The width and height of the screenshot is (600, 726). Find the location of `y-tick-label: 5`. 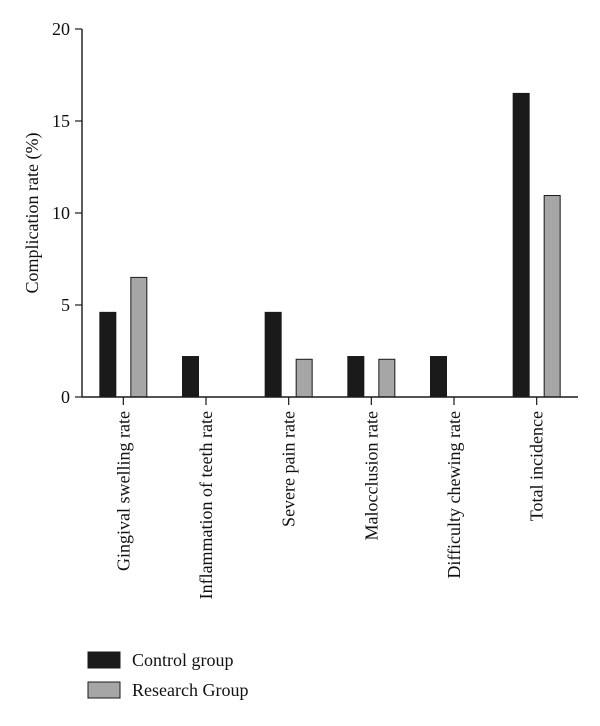

y-tick-label: 5 is located at coordinates (65, 305).